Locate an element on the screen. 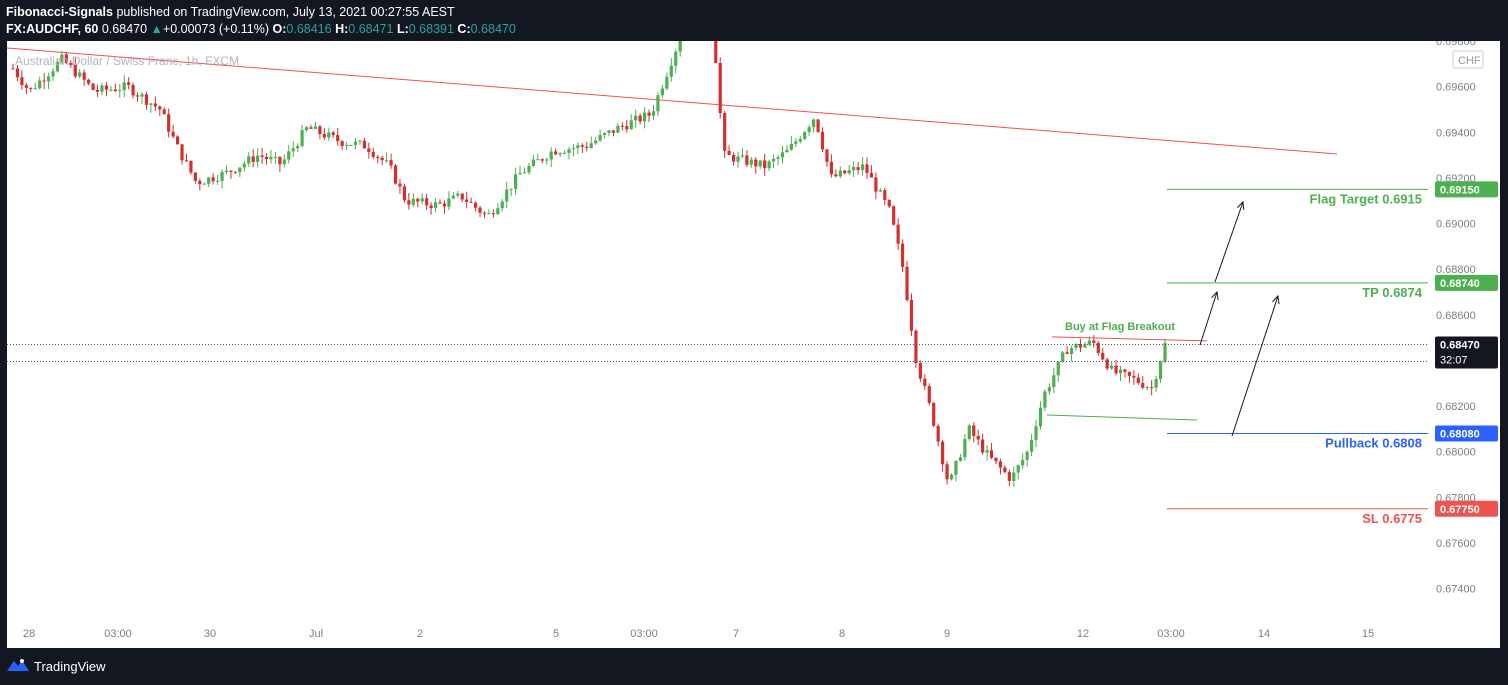 The height and width of the screenshot is (685, 1508). level-label: Pullback 0.6808 is located at coordinates (1373, 442).